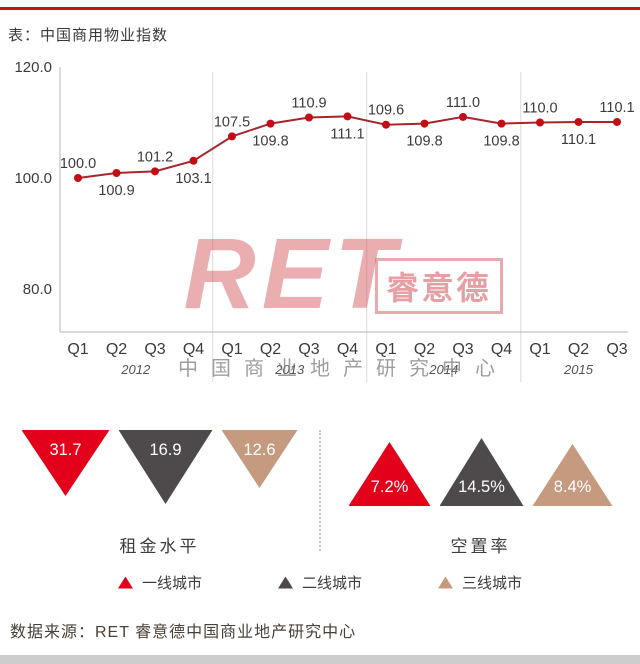 Image resolution: width=640 pixels, height=664 pixels. I want to click on vacancy-tier2-triangle: 14.5%, so click(481, 472).